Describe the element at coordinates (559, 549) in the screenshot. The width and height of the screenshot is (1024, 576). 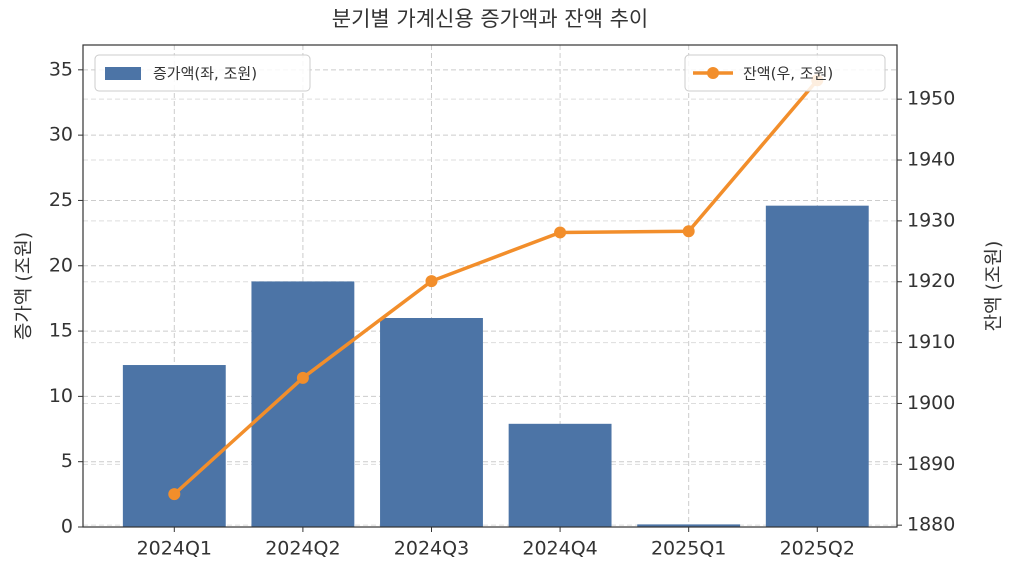
I see `x-tick-label: 2024Q4` at that location.